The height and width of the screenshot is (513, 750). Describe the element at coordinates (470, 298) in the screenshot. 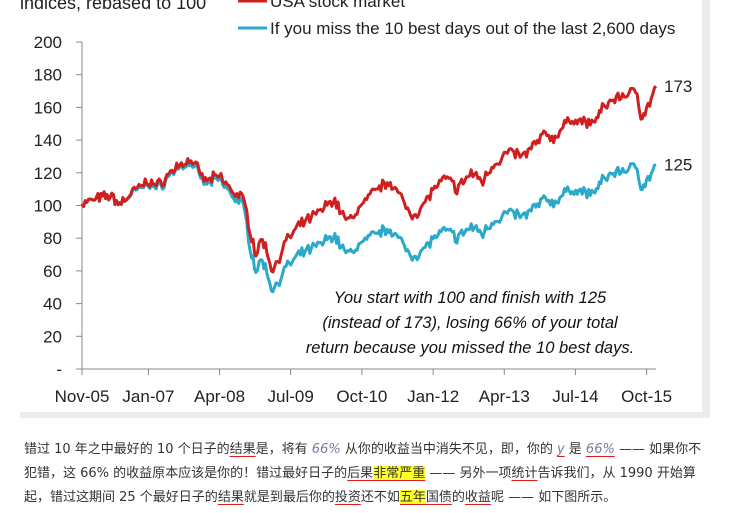

I see `annotation-line-1: You start with 100 and finish with 125` at that location.